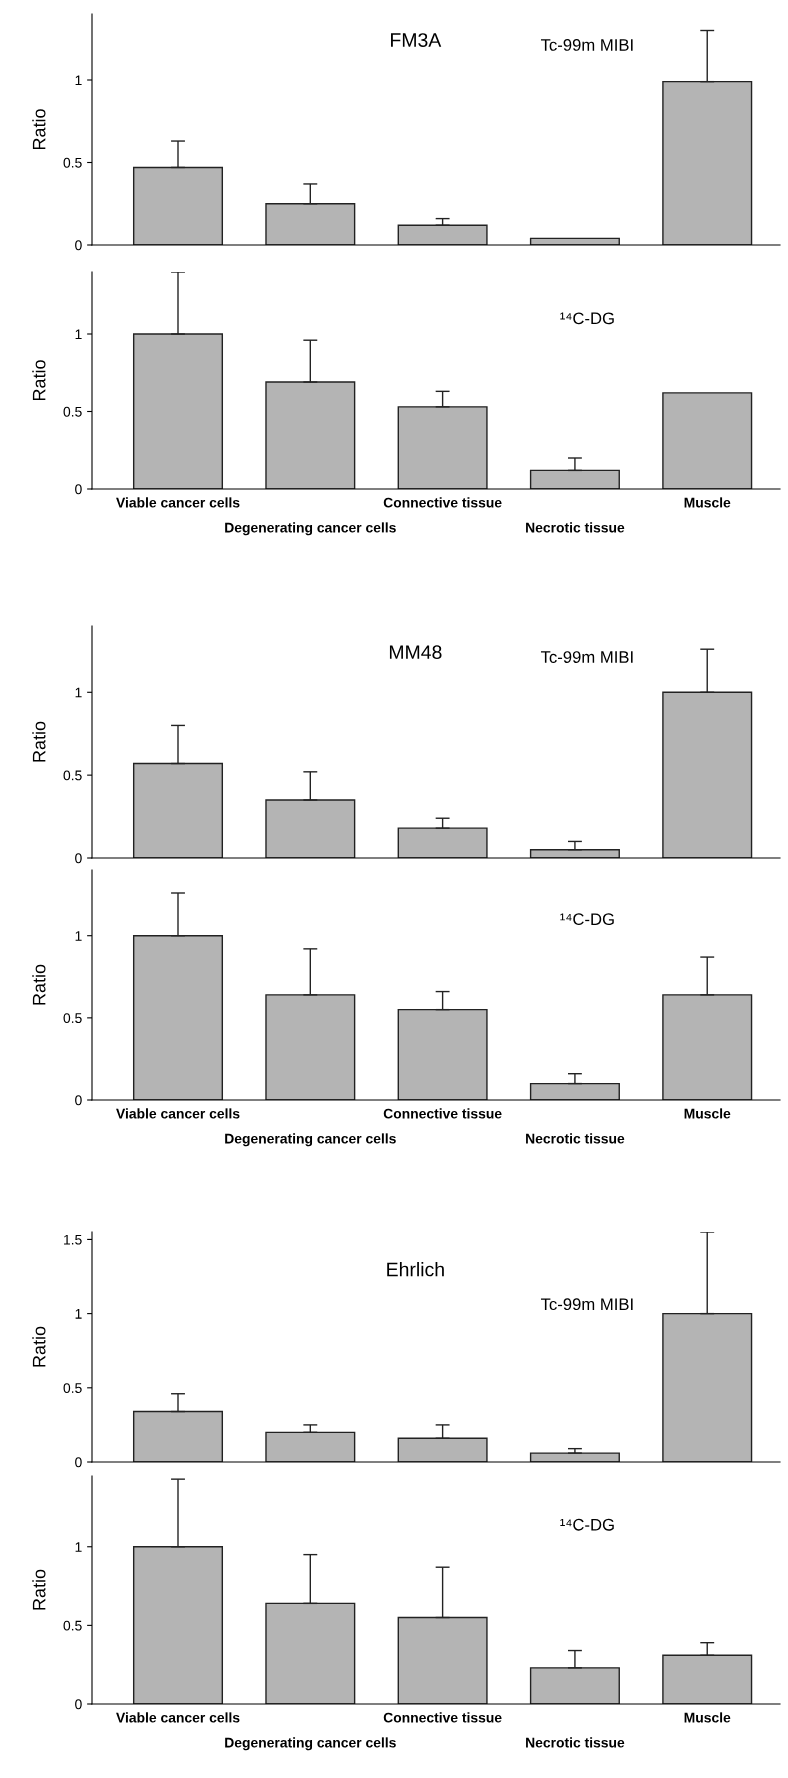 The height and width of the screenshot is (1778, 788). What do you see at coordinates (73, 1239) in the screenshot?
I see `y-tick-label: 1.5` at bounding box center [73, 1239].